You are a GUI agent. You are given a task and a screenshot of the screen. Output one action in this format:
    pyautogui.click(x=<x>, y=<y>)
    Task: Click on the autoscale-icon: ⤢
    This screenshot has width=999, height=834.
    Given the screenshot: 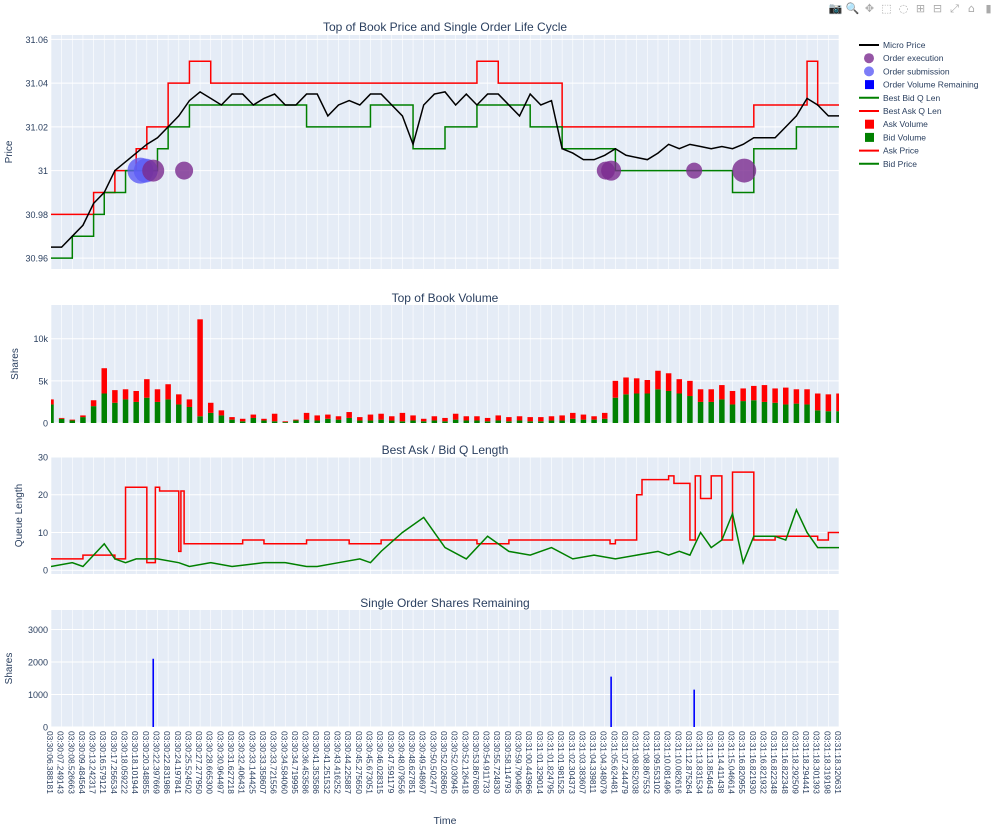 What is the action you would take?
    pyautogui.click(x=954, y=8)
    